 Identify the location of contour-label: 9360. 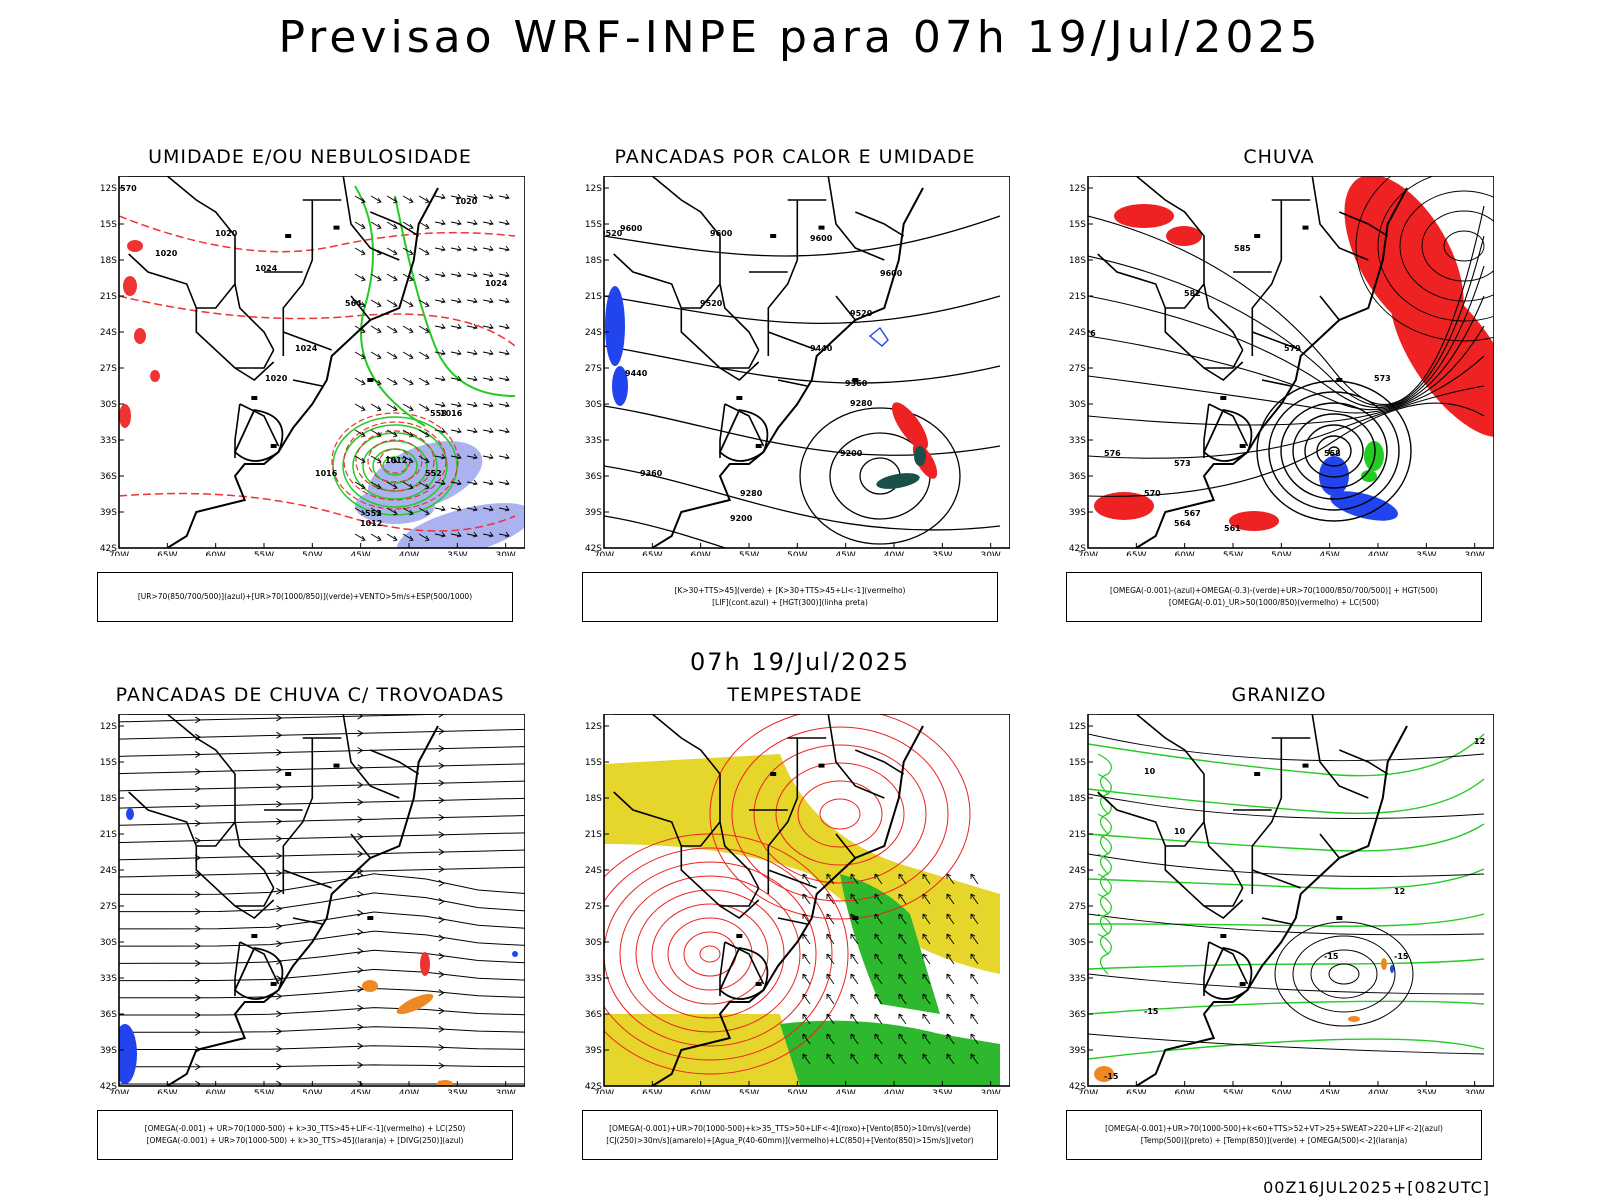
(856, 383).